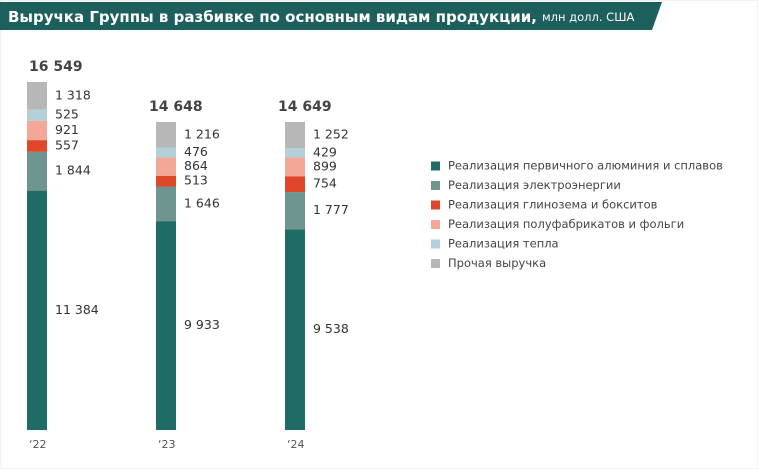 The width and height of the screenshot is (758, 469). I want to click on legend-label: Реализация электроэнергии, so click(534, 185).